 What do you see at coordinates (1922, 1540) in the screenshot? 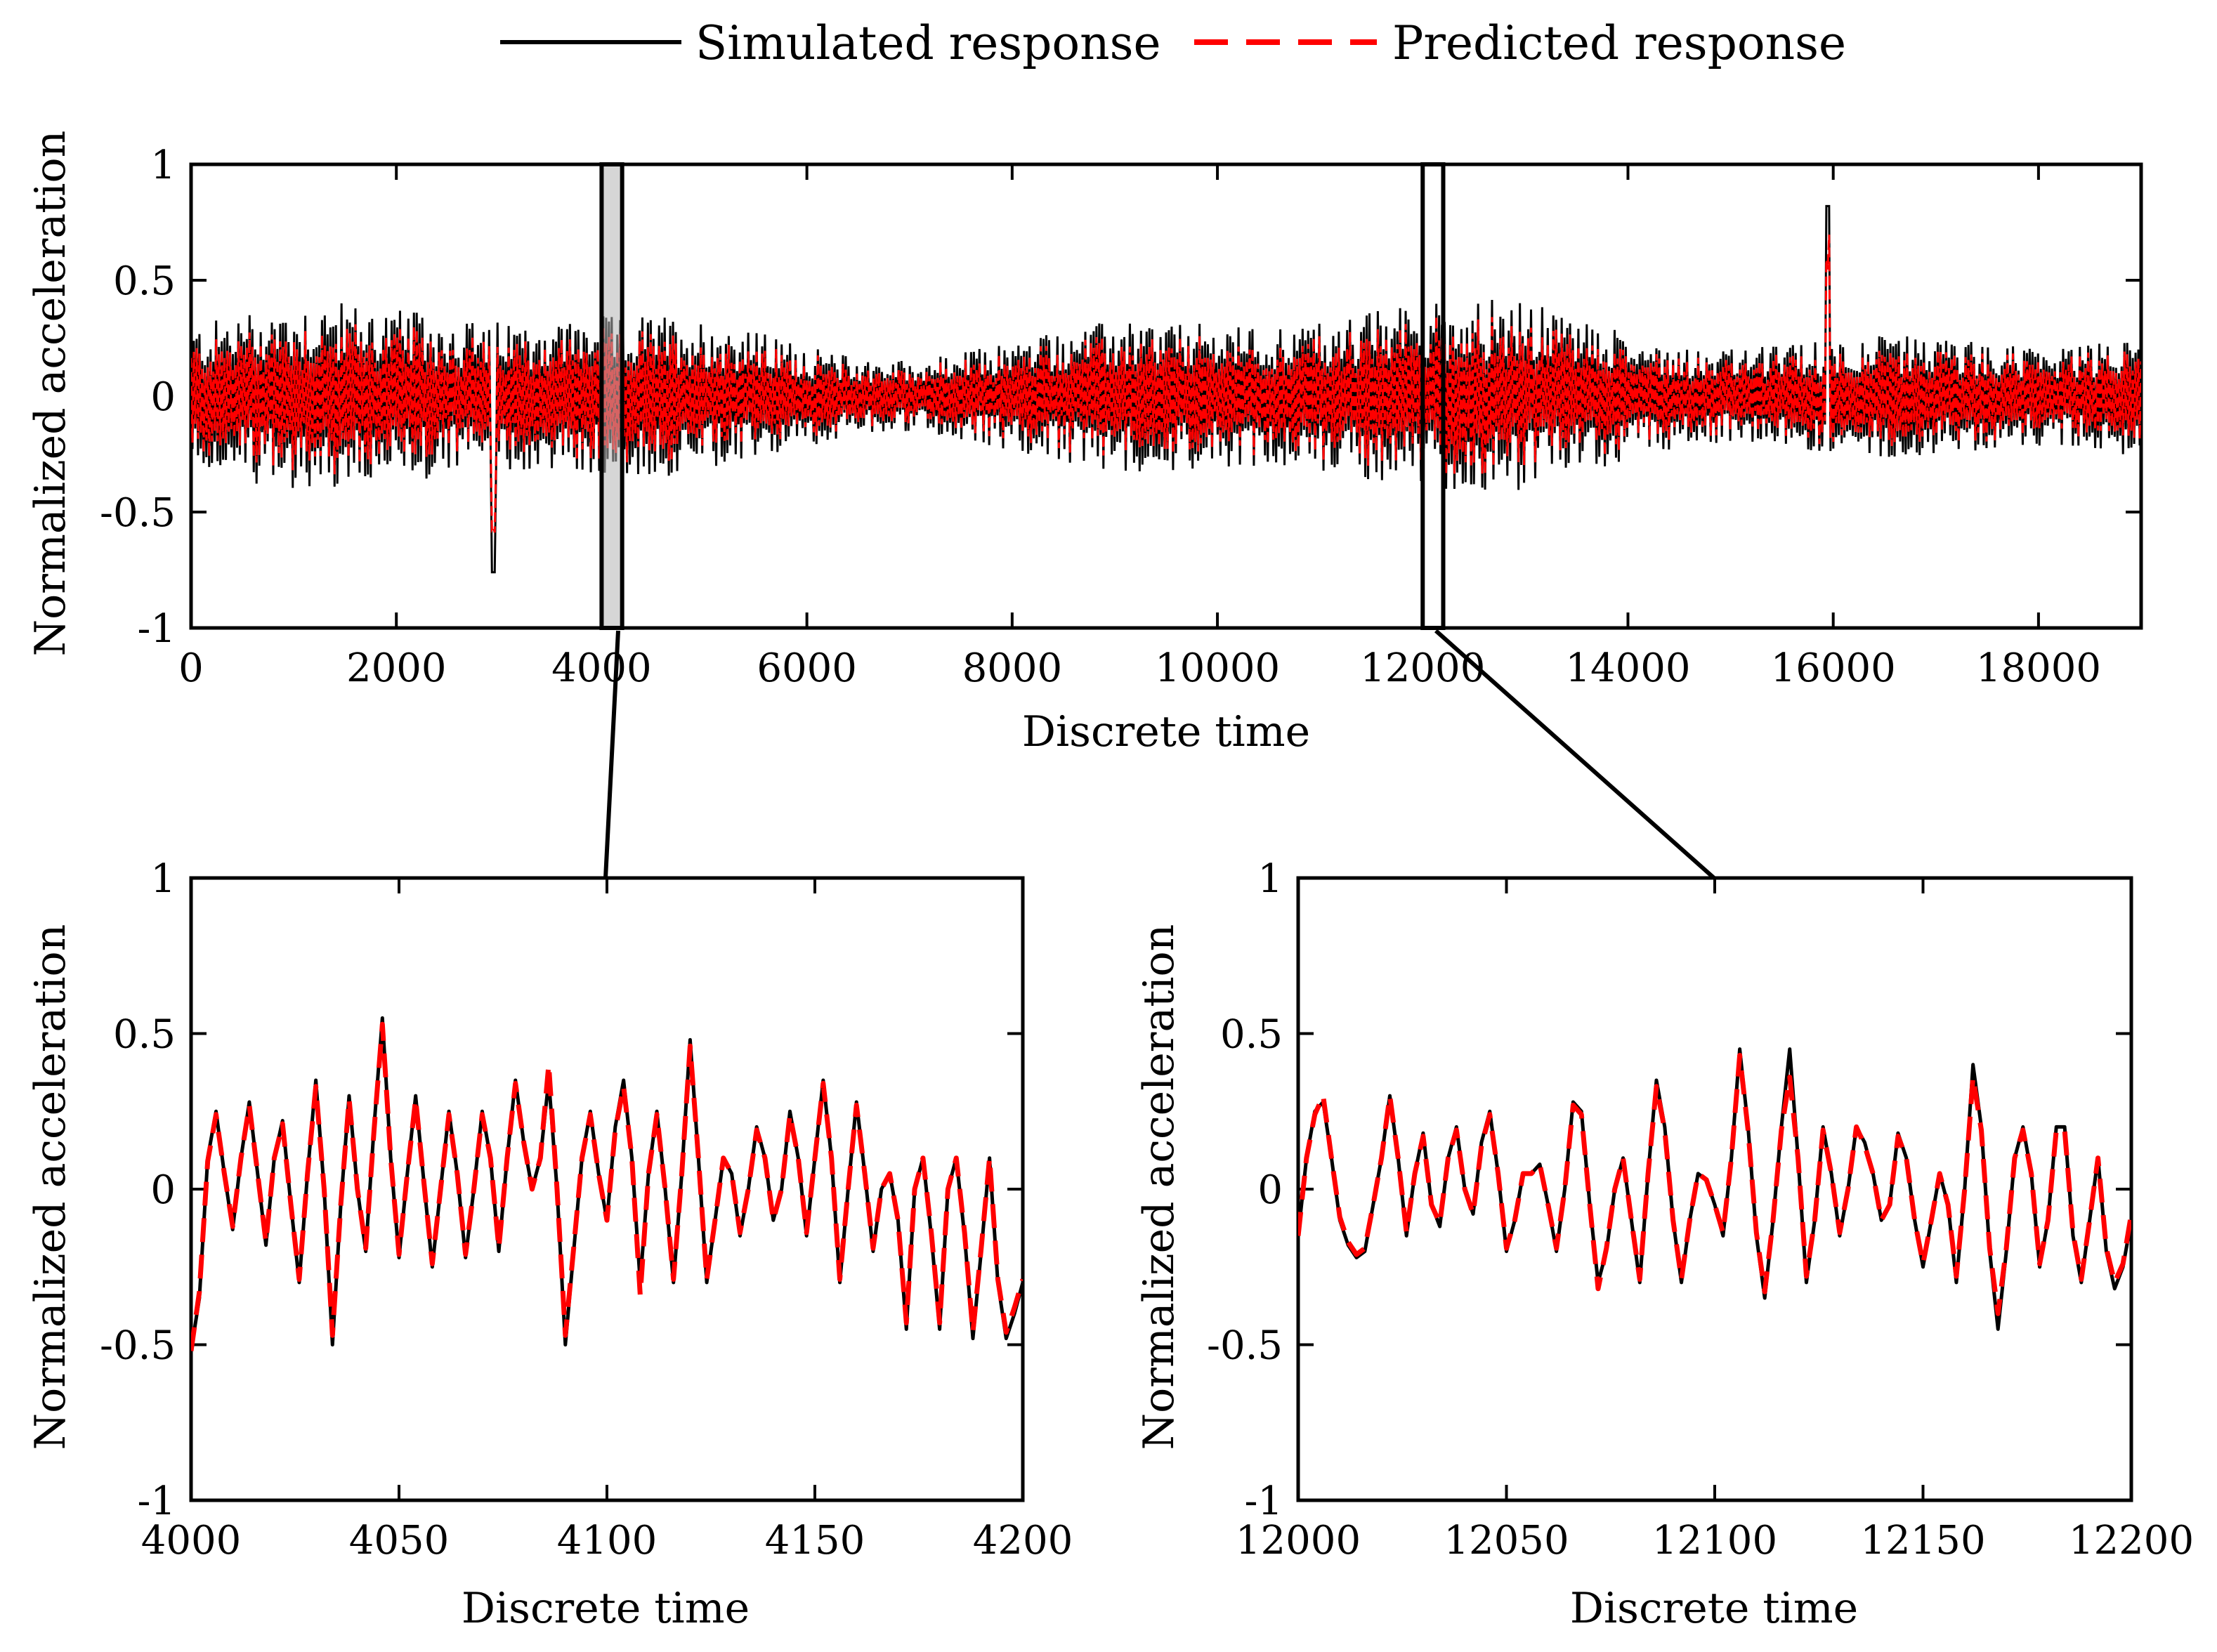
I see `zoom-right-xtick-label: 12150` at bounding box center [1922, 1540].